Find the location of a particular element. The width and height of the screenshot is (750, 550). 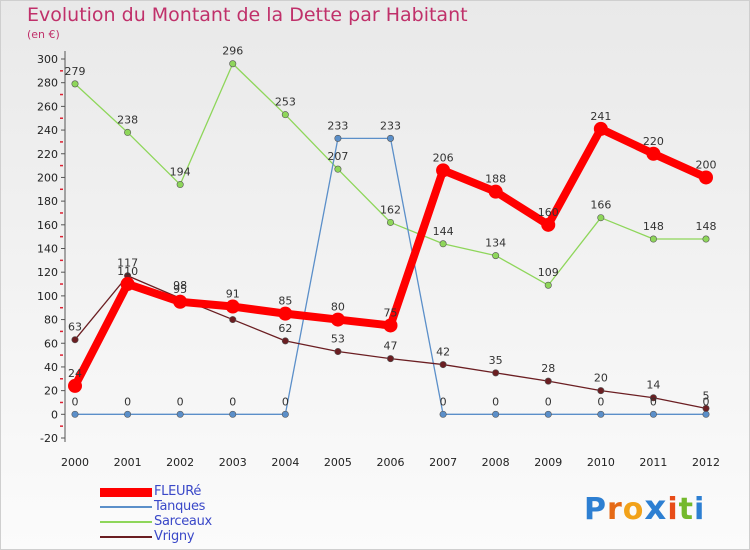

data-label: 95 is located at coordinates (180, 289).